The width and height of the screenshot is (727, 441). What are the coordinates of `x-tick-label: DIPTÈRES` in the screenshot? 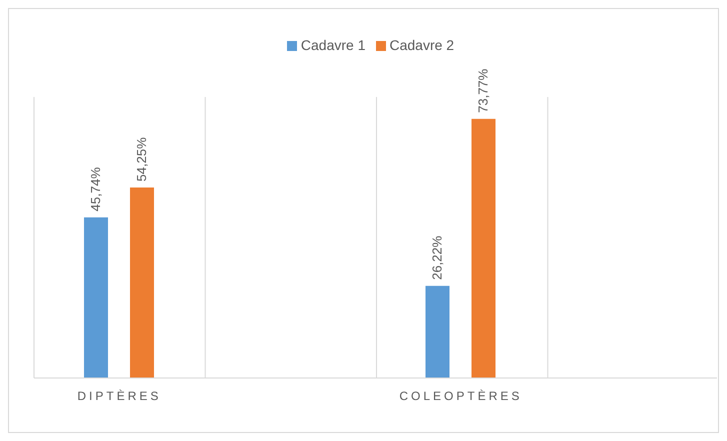 It's located at (119, 396).